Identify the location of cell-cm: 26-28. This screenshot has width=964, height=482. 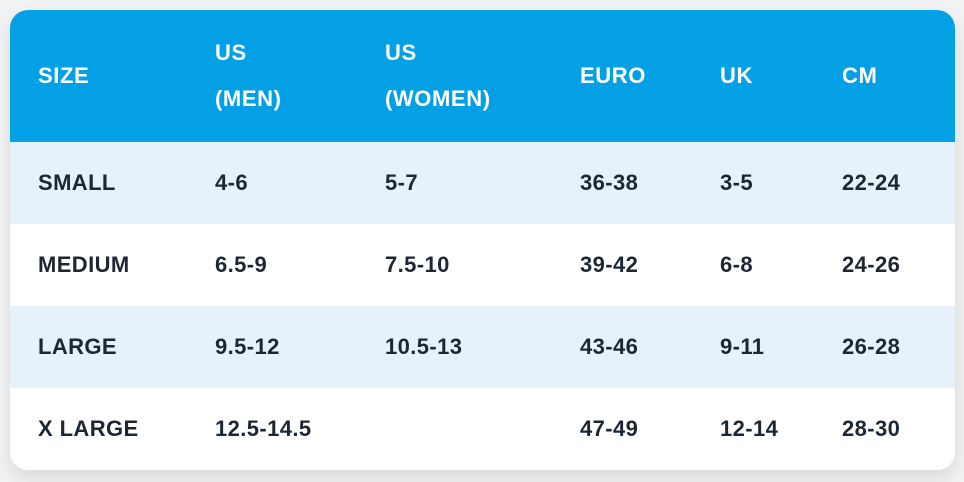
(871, 346).